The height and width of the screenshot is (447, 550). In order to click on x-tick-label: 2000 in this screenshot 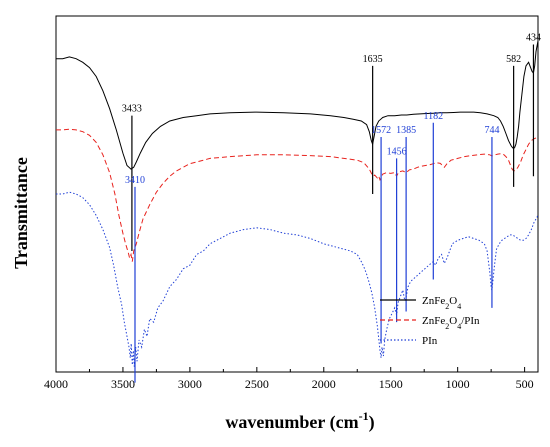, I will do `click(324, 384)`.